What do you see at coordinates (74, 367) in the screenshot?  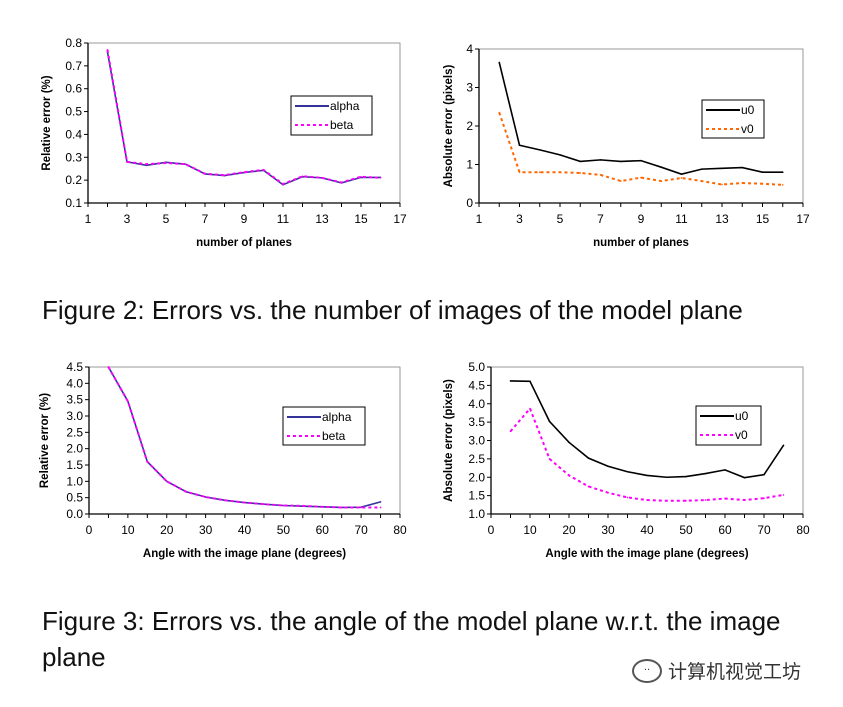 I see `y-tick-label: 4.5` at bounding box center [74, 367].